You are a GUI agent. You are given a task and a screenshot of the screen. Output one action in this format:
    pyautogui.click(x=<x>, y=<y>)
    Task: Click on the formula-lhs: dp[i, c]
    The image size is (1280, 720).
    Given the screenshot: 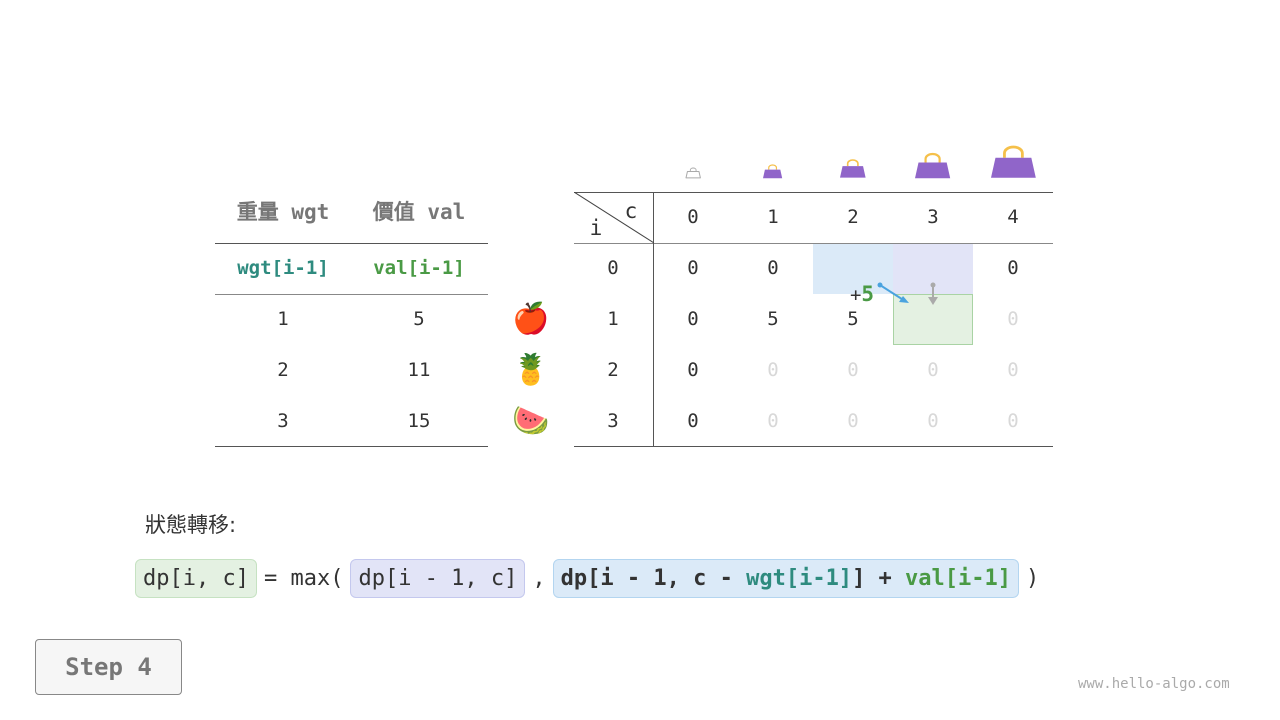 What is the action you would take?
    pyautogui.click(x=196, y=578)
    